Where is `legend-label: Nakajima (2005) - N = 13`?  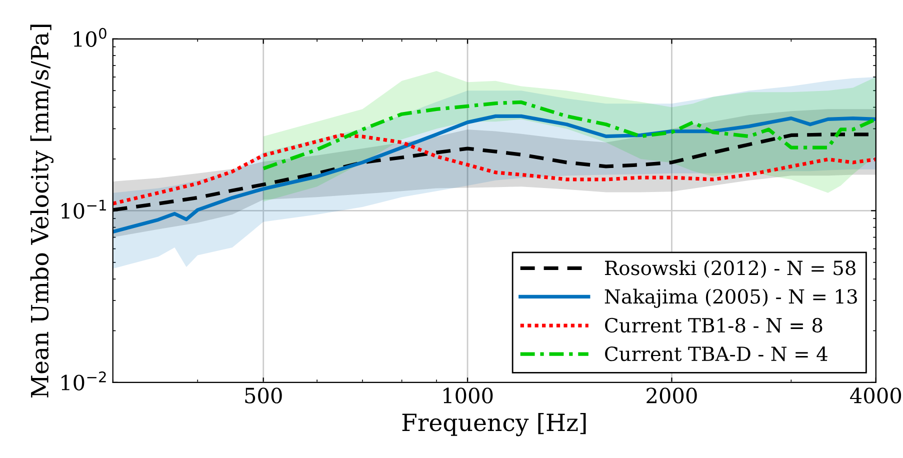 legend-label: Nakajima (2005) - N = 13 is located at coordinates (730, 298).